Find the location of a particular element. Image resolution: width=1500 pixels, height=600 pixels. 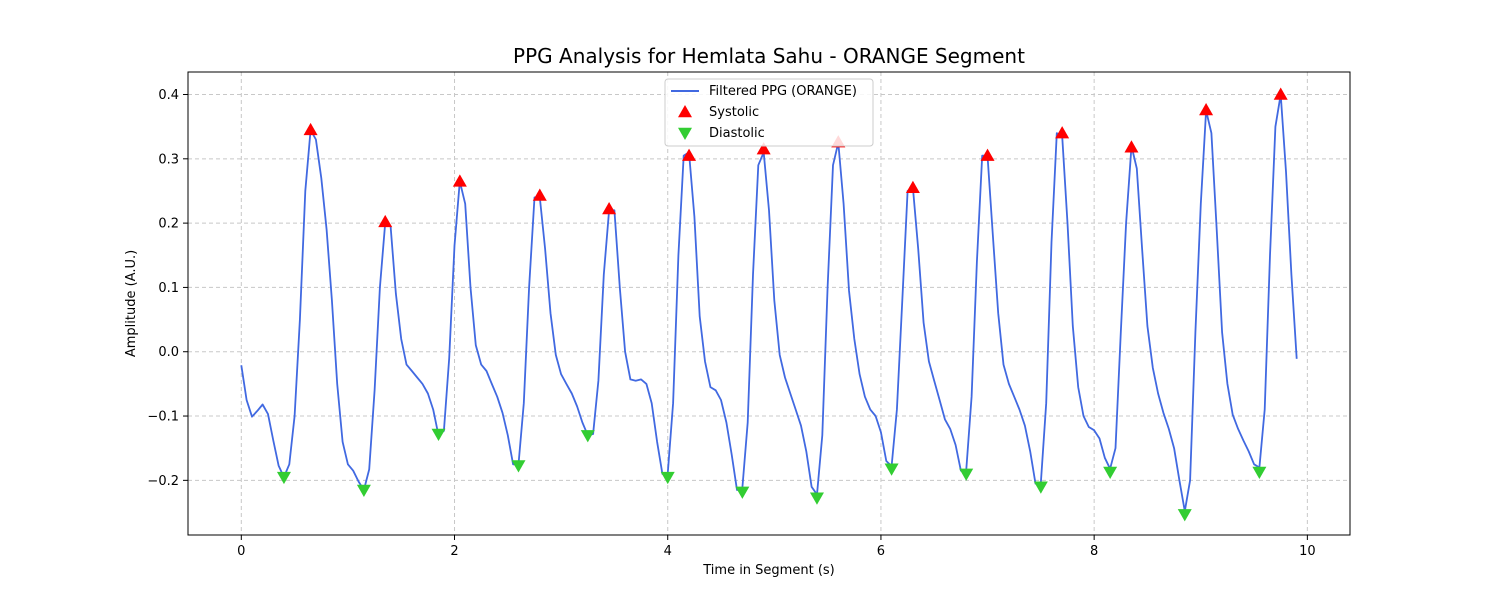

x-tick-label: 6 is located at coordinates (881, 551).